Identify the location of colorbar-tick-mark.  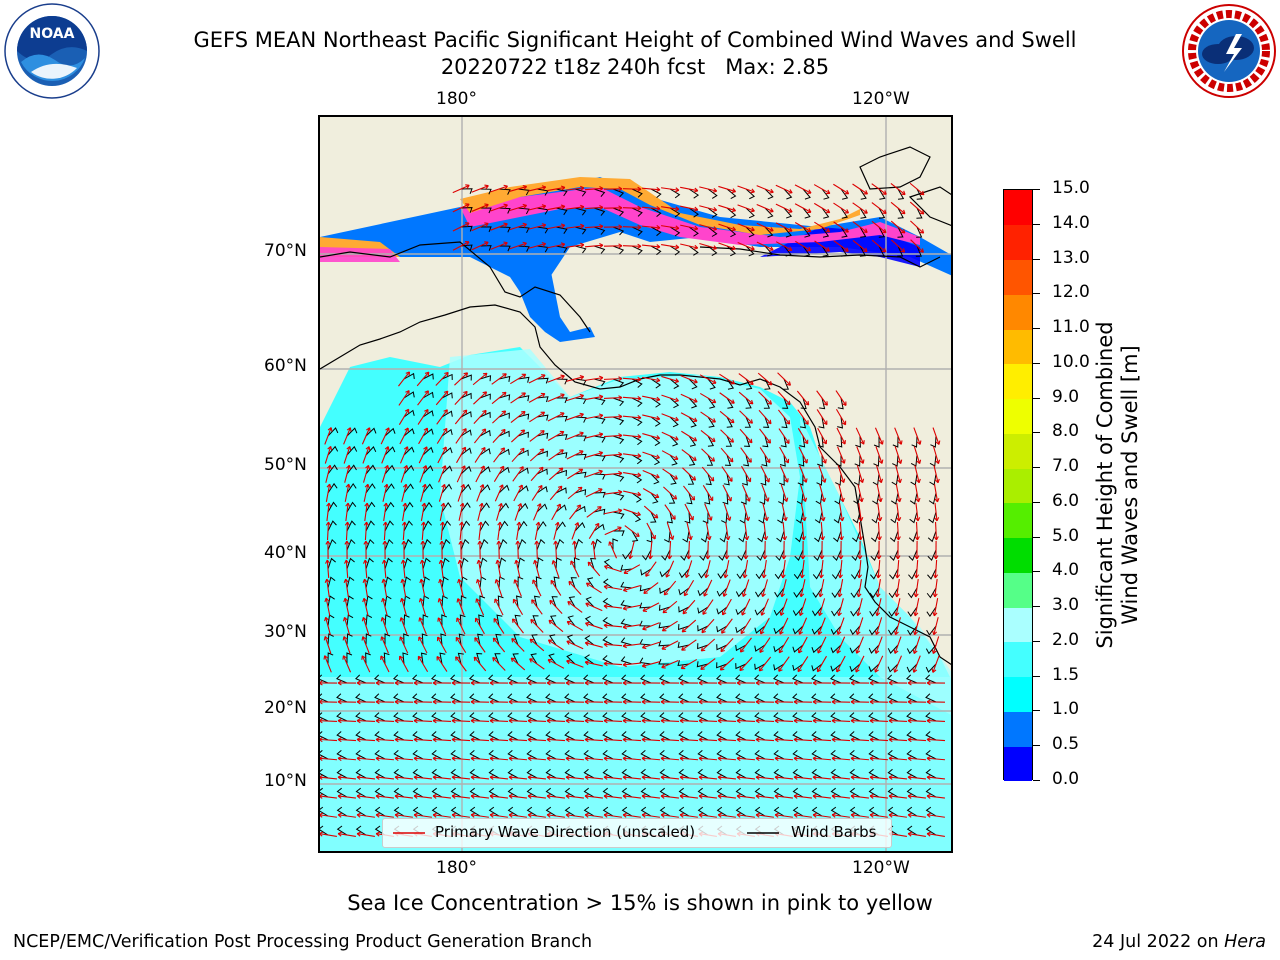
(1036, 259).